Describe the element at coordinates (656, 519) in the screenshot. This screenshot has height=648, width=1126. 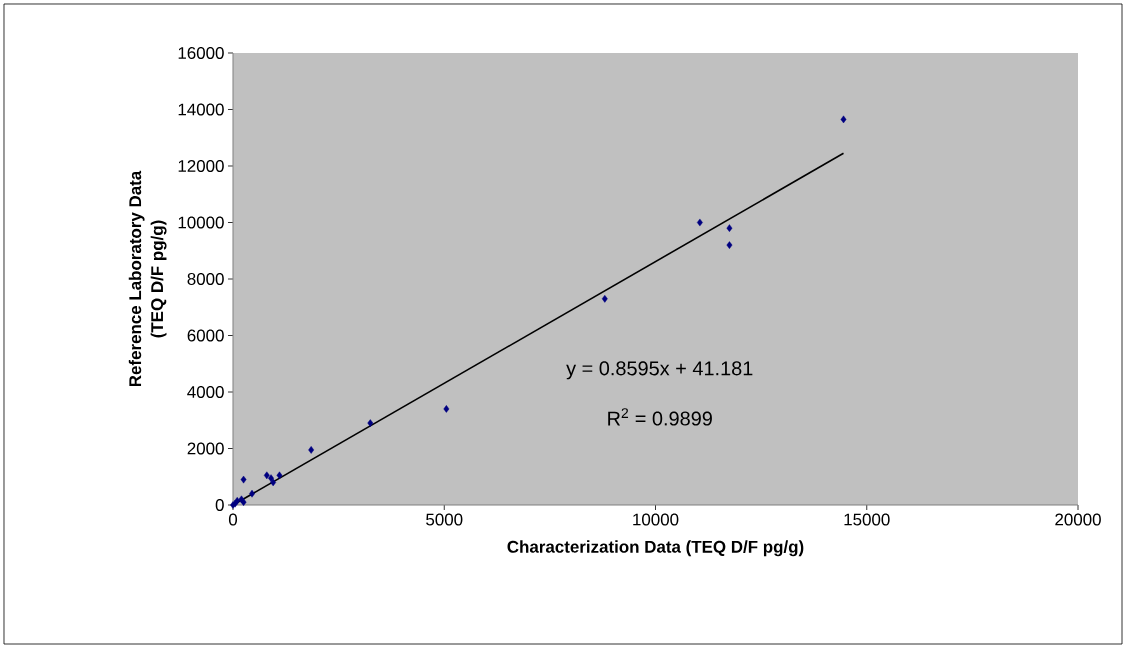
I see `x-tick-label: 10000` at that location.